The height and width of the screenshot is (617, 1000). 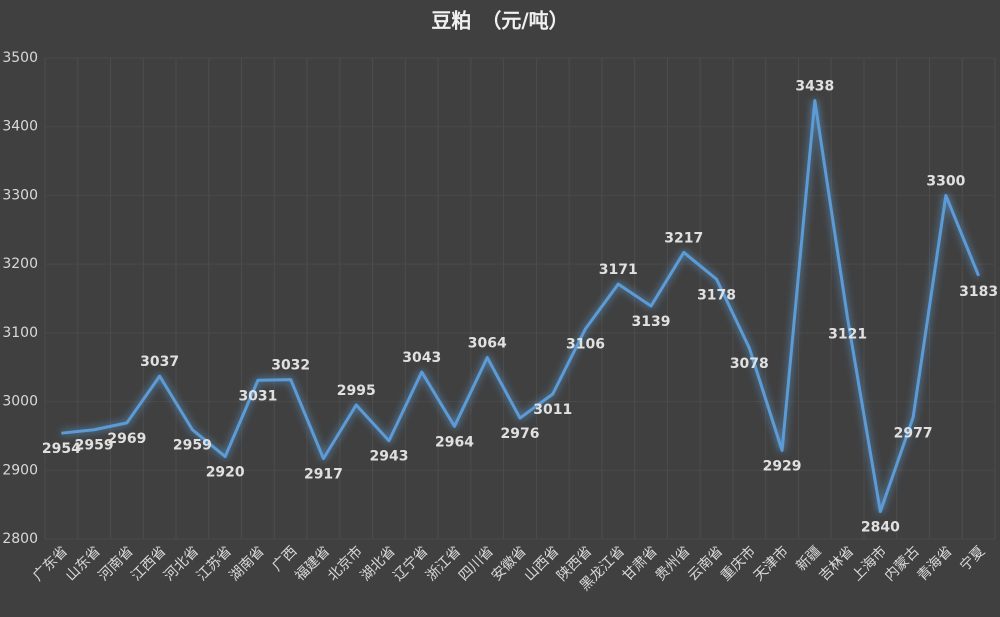 What do you see at coordinates (499, 21) in the screenshot?
I see `chart-title: 豆粕 （元/吨）` at bounding box center [499, 21].